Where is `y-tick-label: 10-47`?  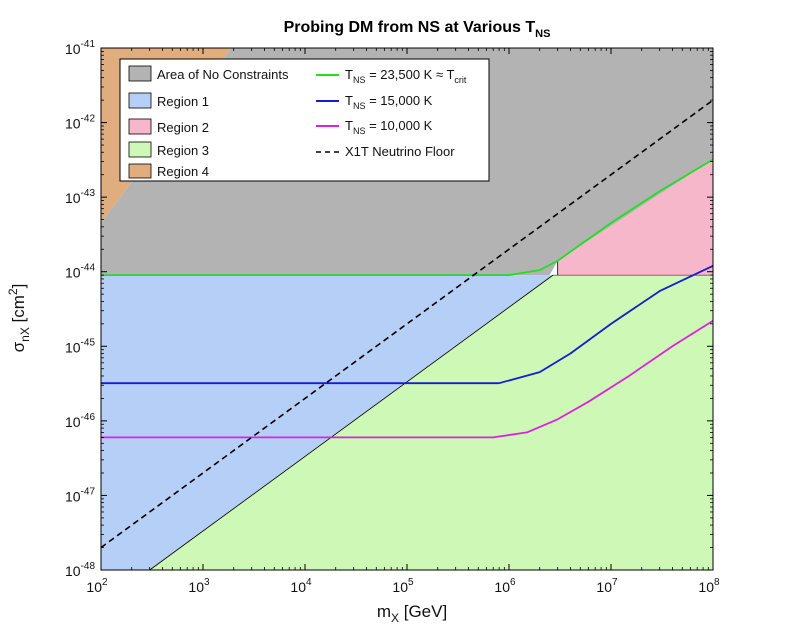 y-tick-label: 10-47 is located at coordinates (80, 495).